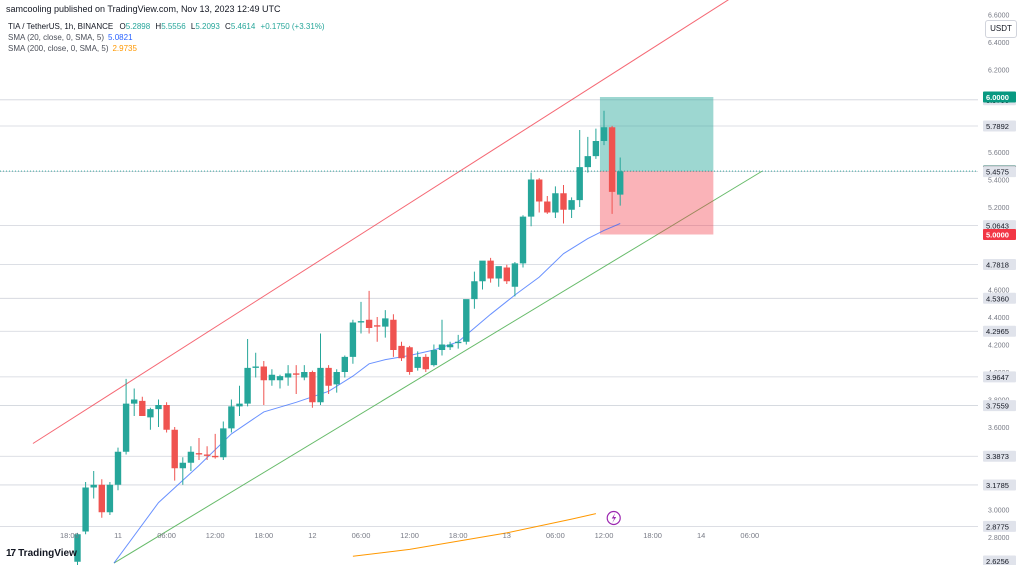 Image resolution: width=1024 pixels, height=570 pixels. Describe the element at coordinates (999, 97) in the screenshot. I see `price-label-target: 6.0000` at that location.